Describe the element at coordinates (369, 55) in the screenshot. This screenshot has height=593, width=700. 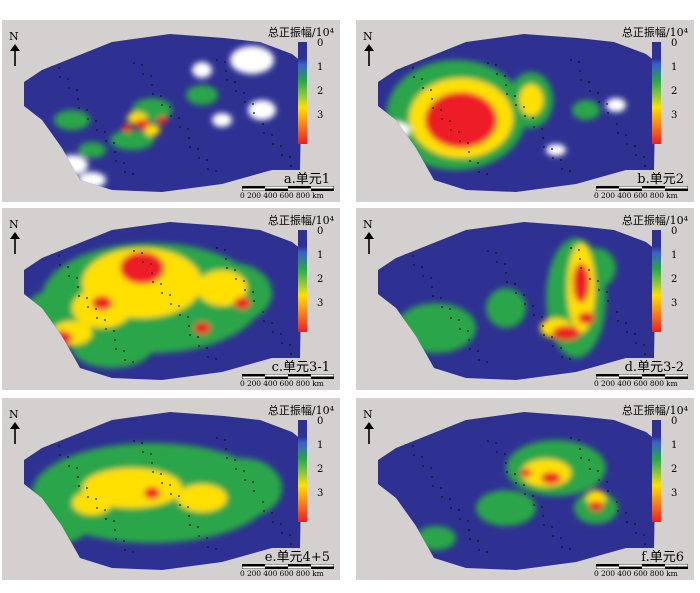
I see `north-arrow-icon` at that location.